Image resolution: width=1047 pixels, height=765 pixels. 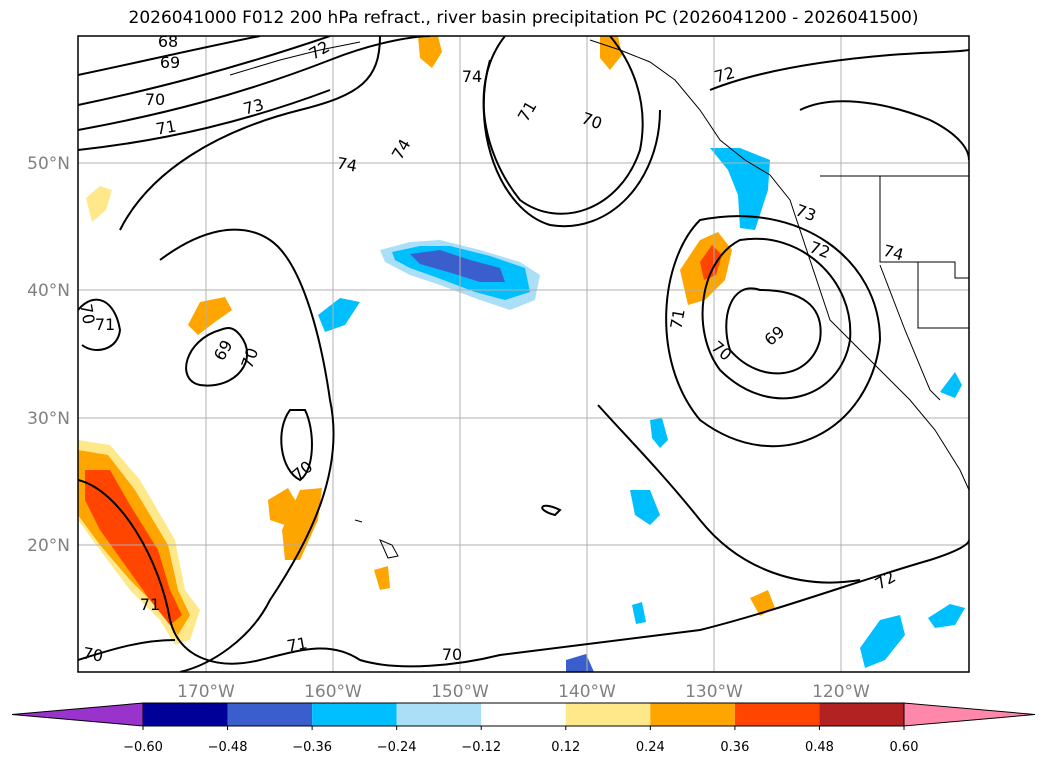 What do you see at coordinates (170, 62) in the screenshot?
I see `contour-label: 69` at bounding box center [170, 62].